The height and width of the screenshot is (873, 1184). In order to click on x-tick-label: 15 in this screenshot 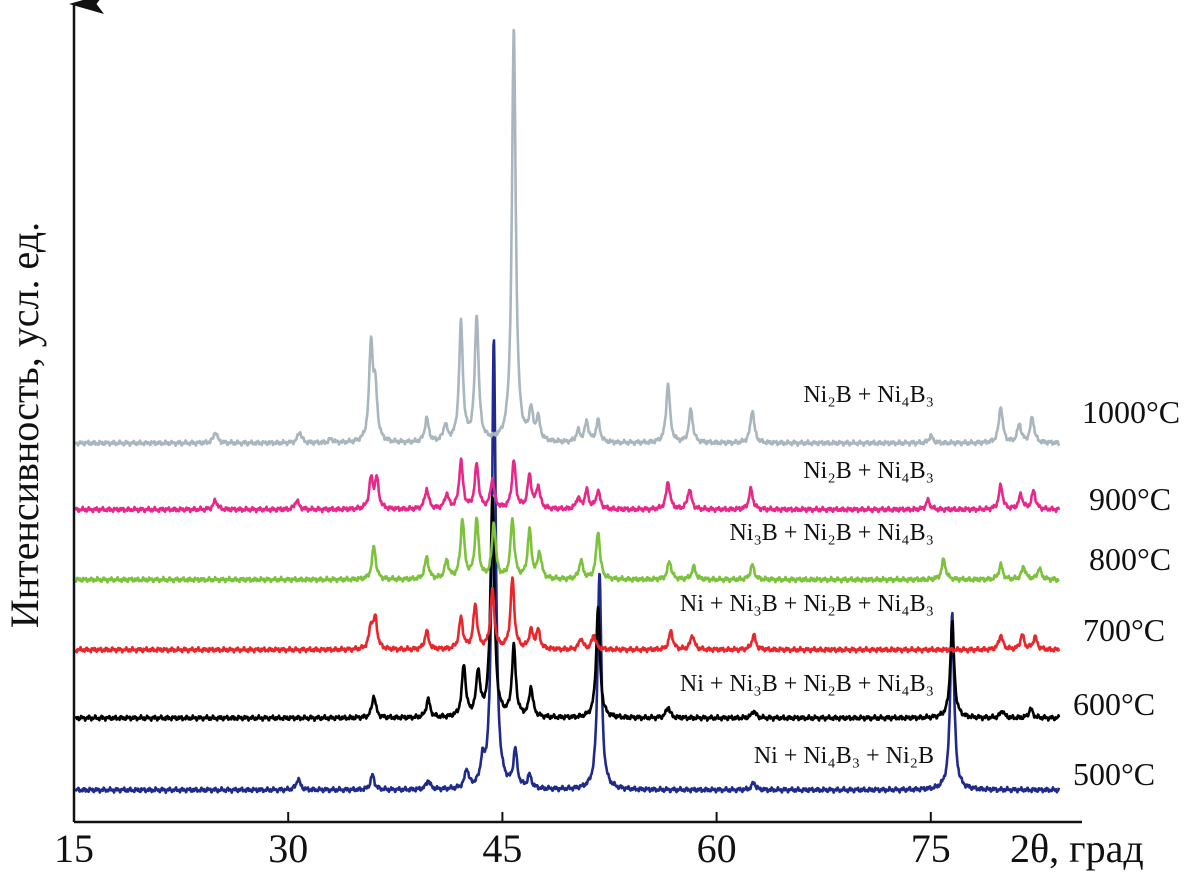, I will do `click(74, 848)`.